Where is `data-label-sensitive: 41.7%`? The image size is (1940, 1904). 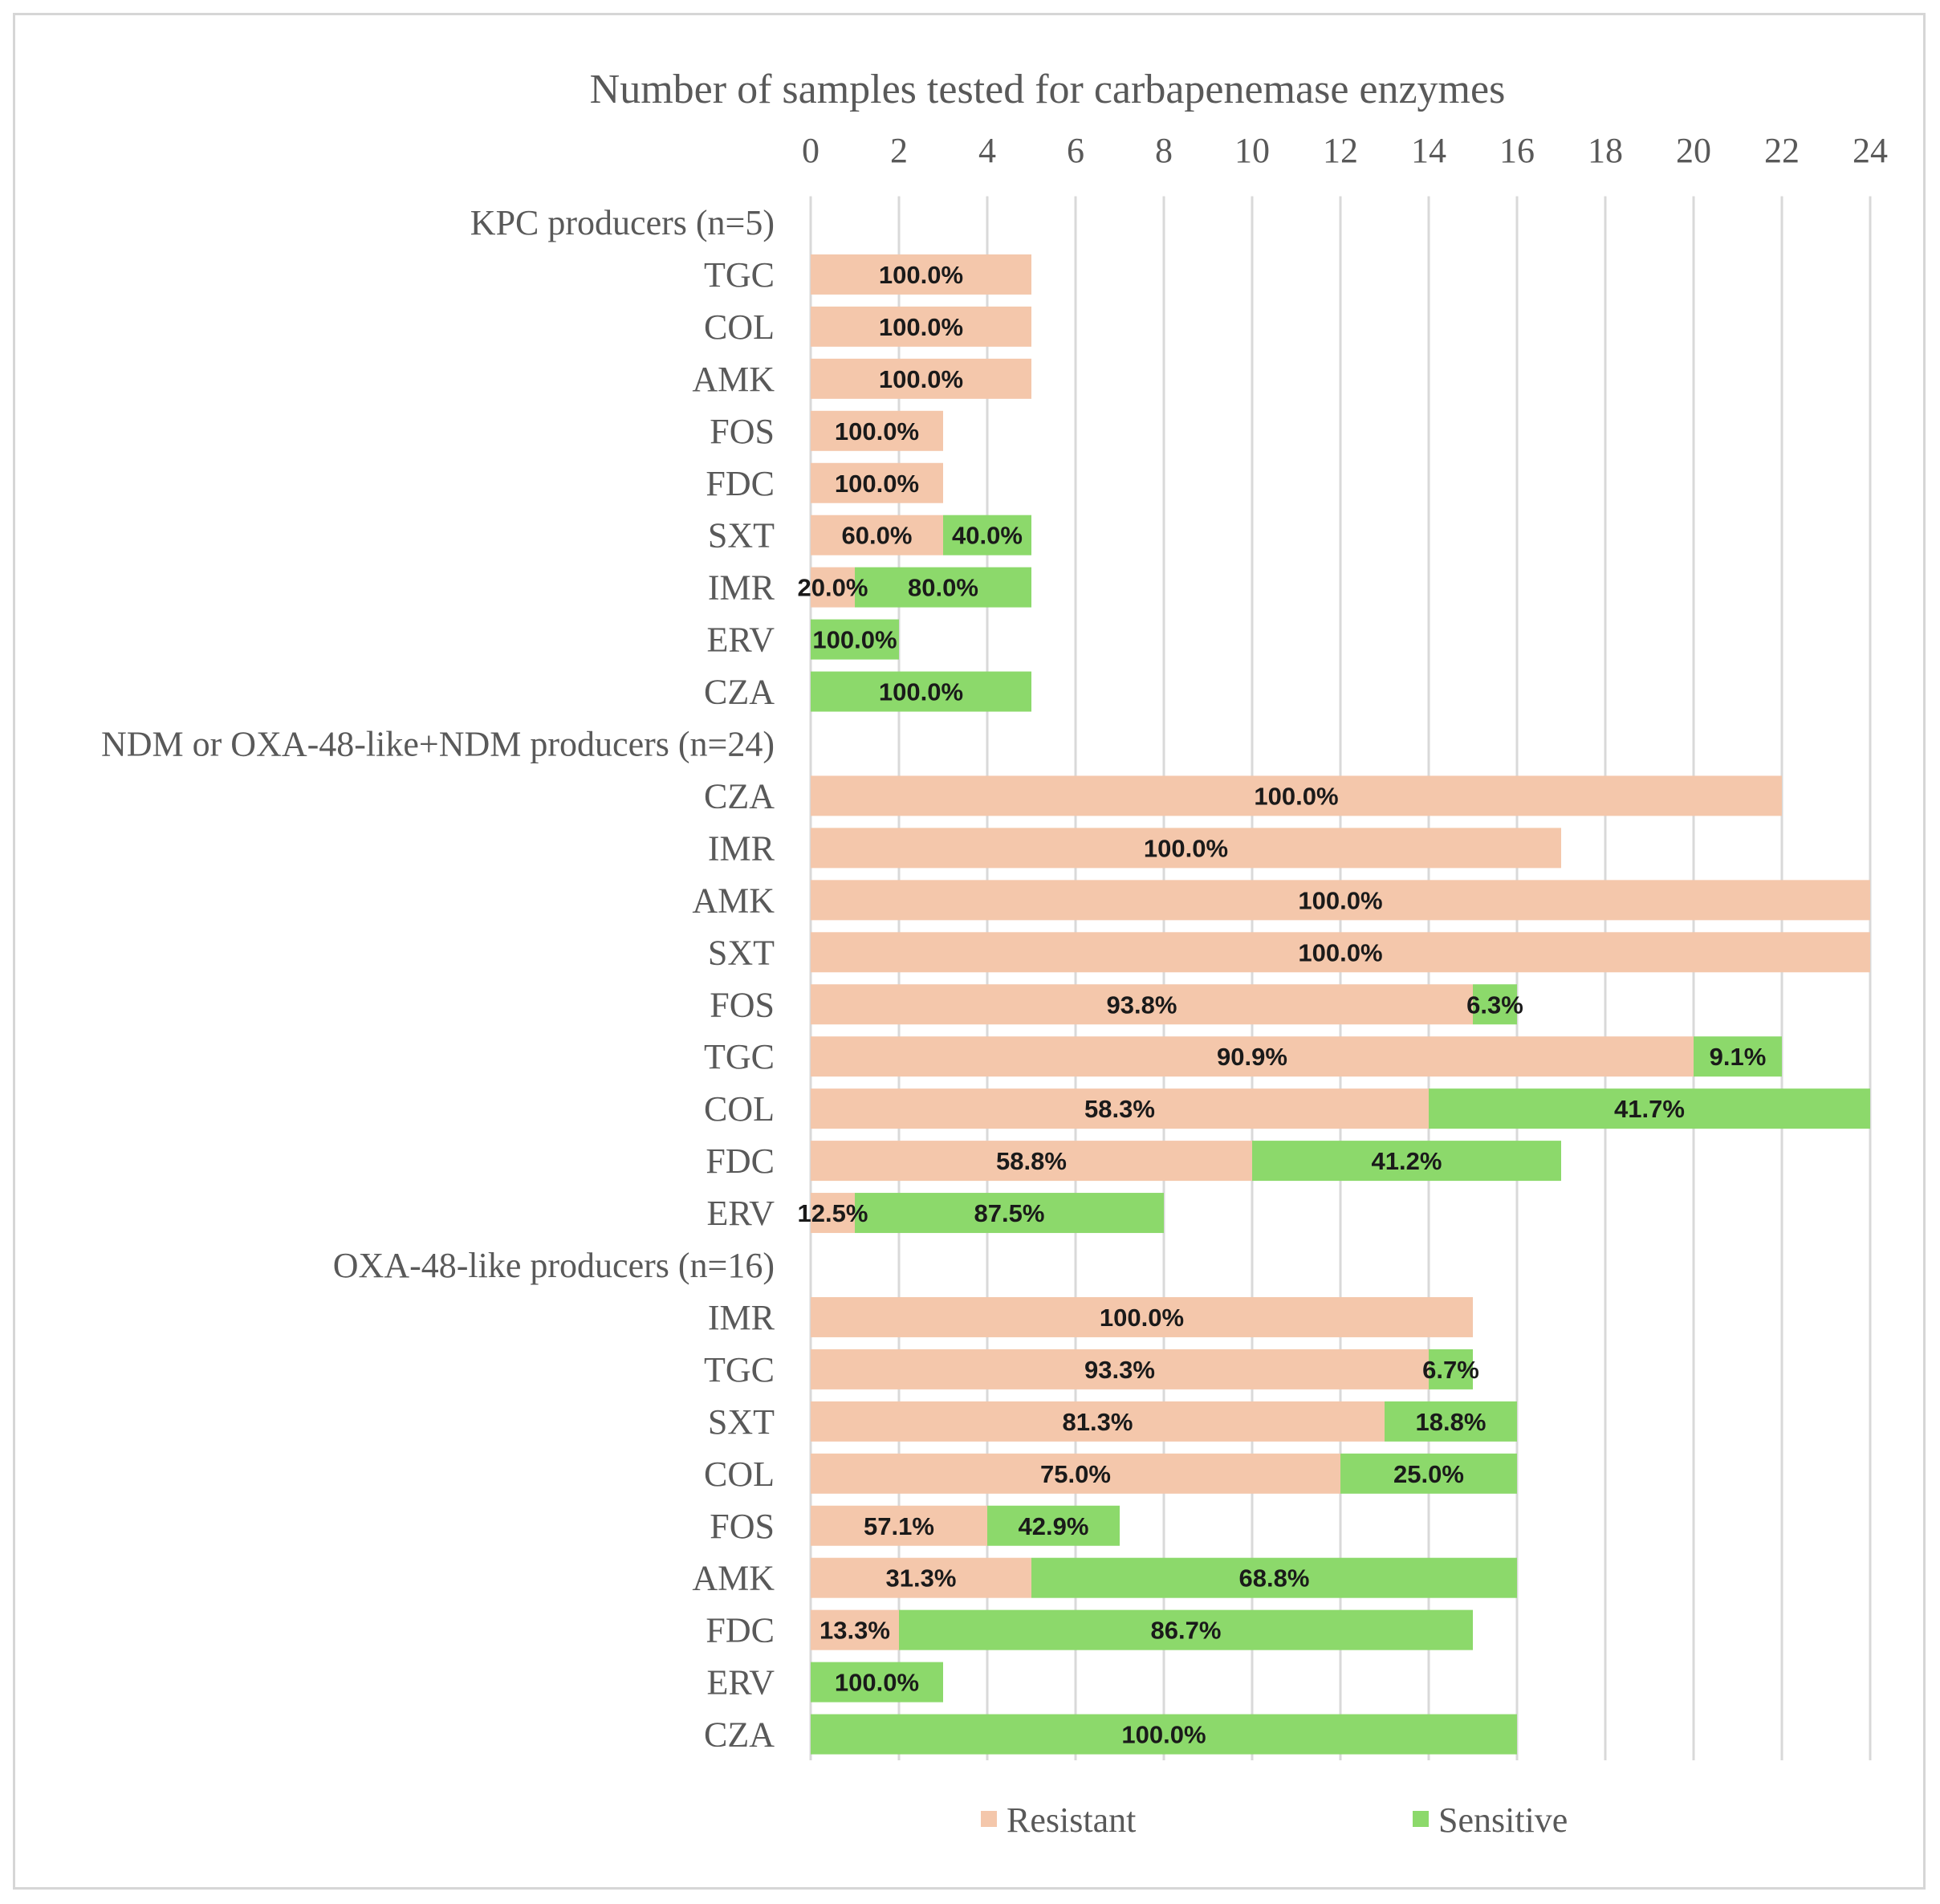
data-label-sensitive: 41.7% is located at coordinates (1649, 1109).